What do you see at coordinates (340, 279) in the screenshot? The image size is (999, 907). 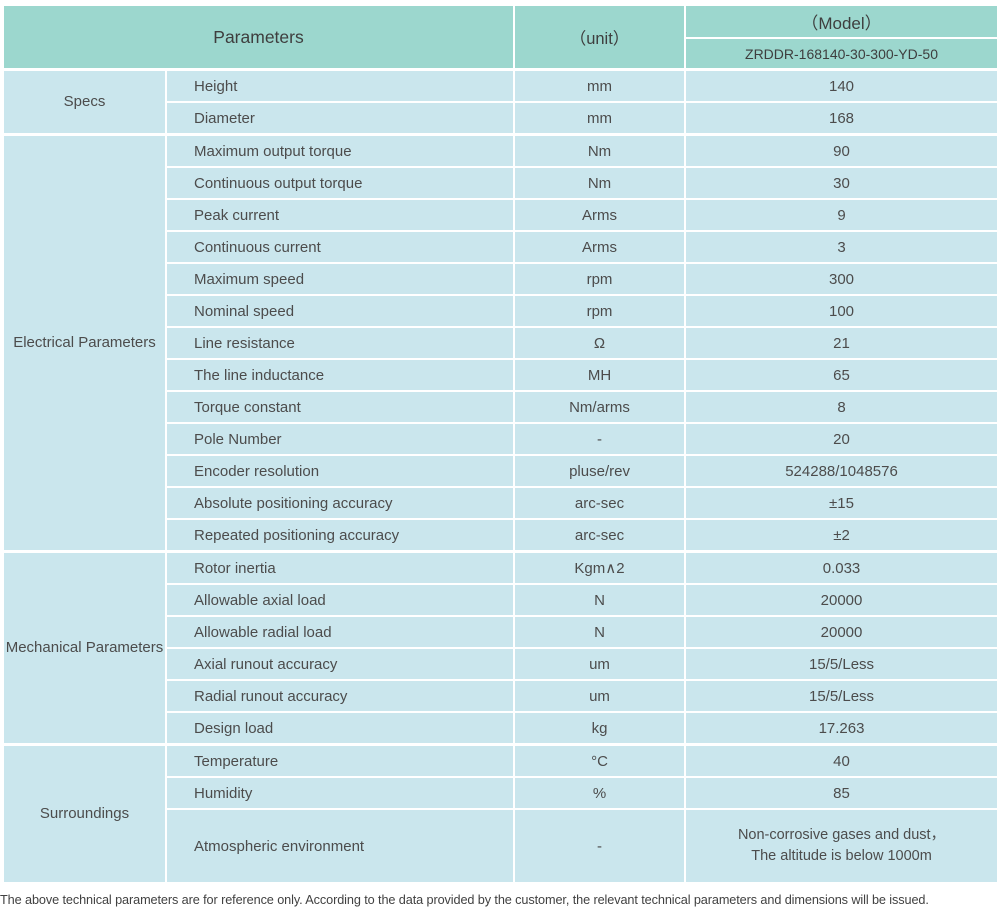 I see `param-name: Maximum speed` at bounding box center [340, 279].